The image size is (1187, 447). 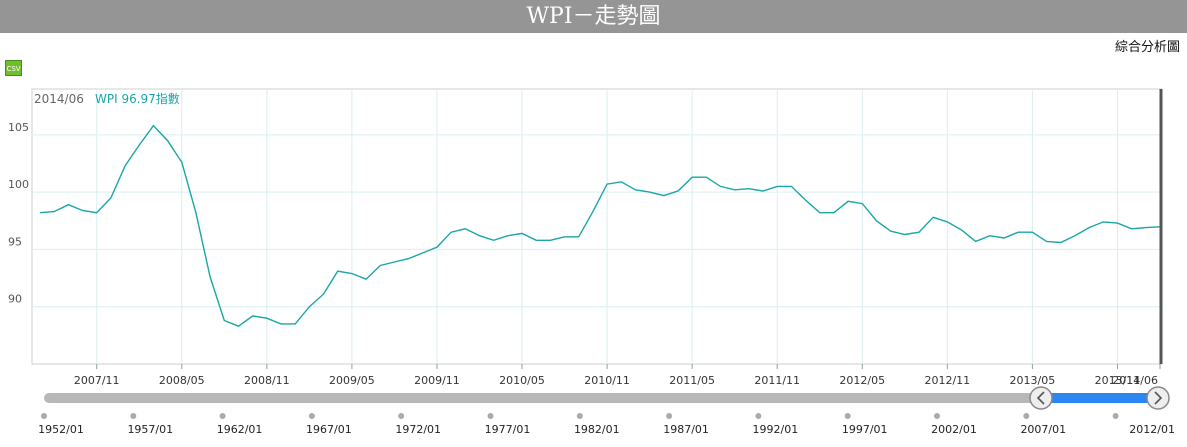 What do you see at coordinates (267, 380) in the screenshot?
I see `x-tick-label: 2008/11` at bounding box center [267, 380].